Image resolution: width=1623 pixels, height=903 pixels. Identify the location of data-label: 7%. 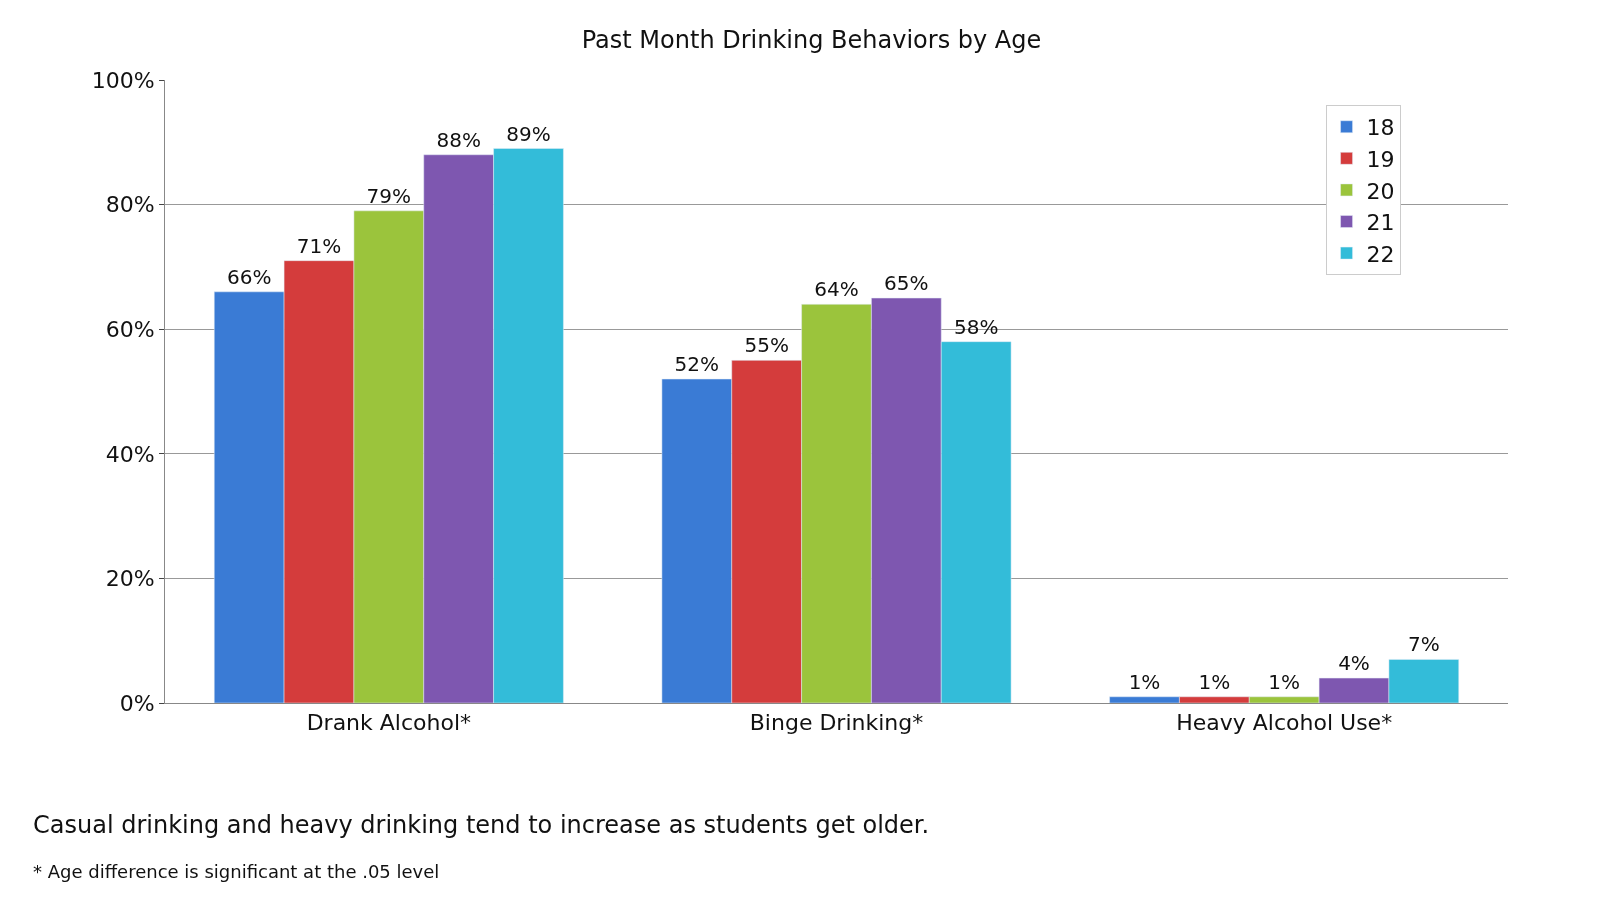
(1423, 644).